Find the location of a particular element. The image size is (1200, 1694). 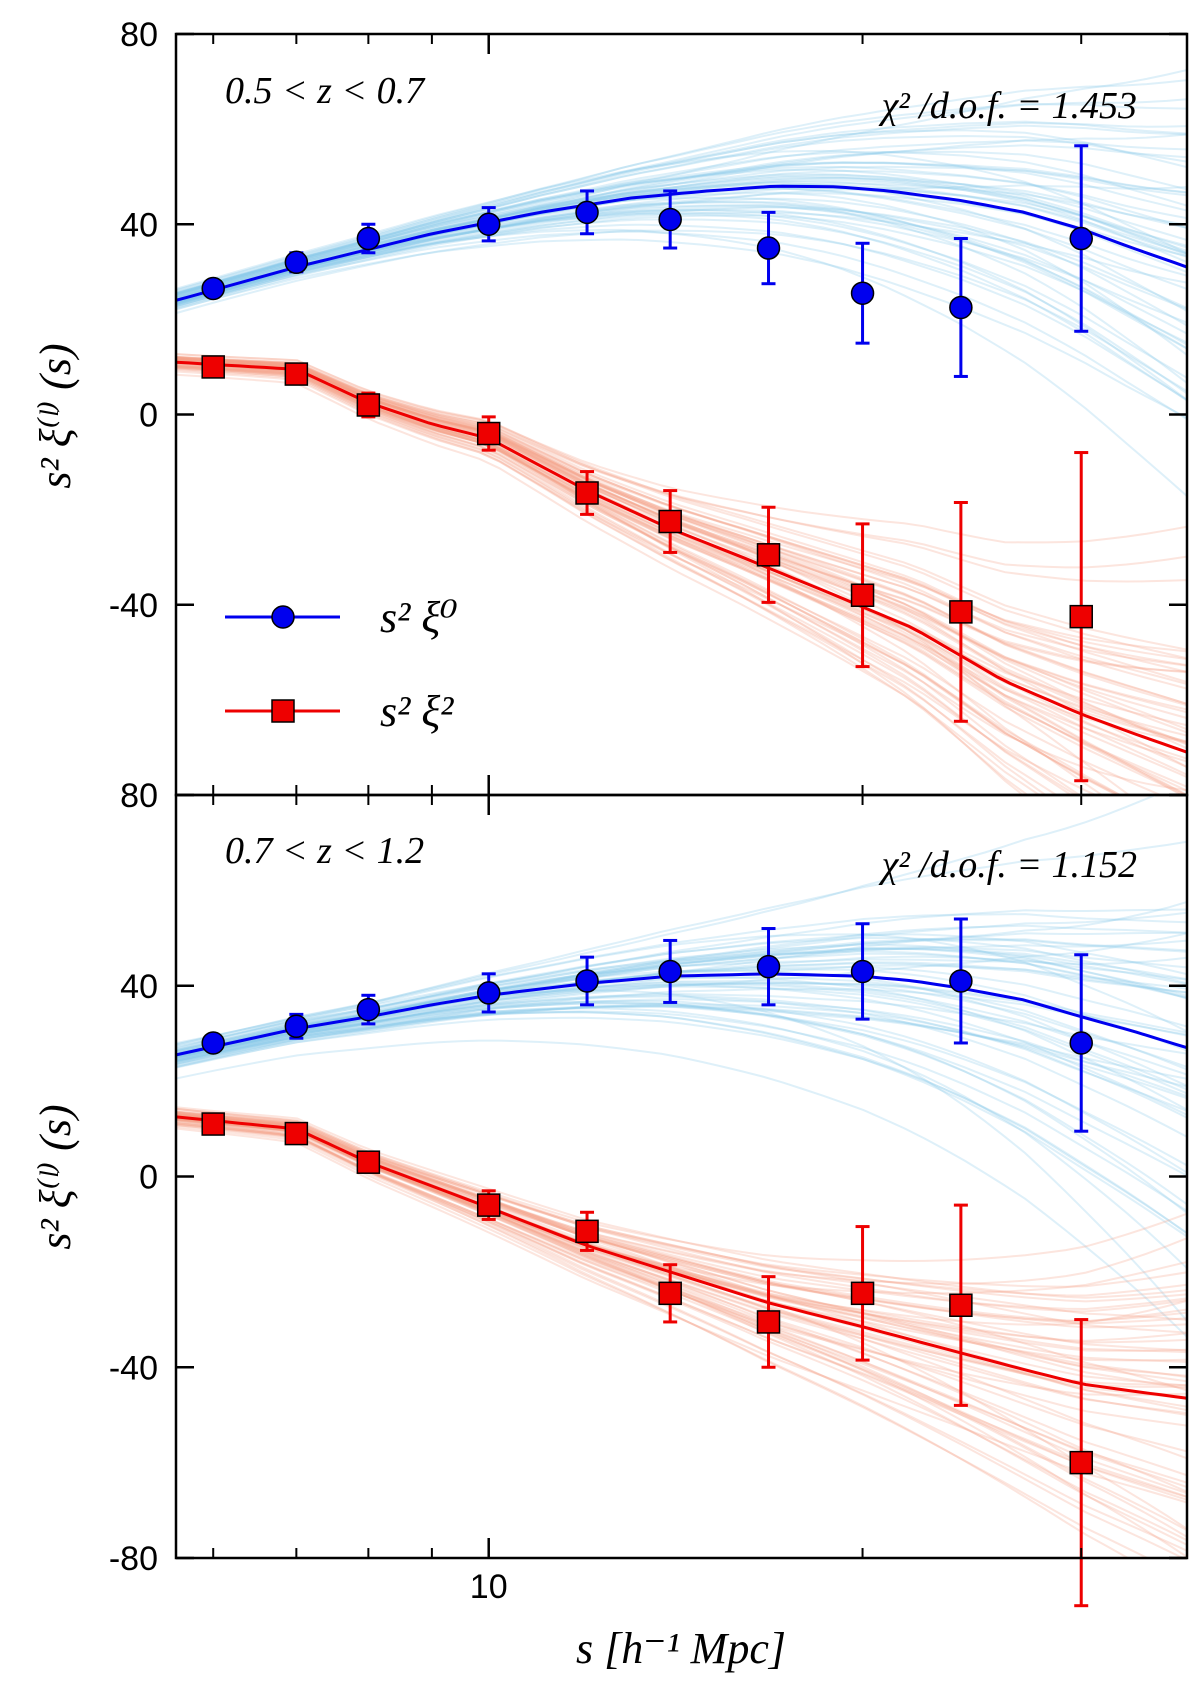

best-fit-line-monopole is located at coordinates (681, 1014).